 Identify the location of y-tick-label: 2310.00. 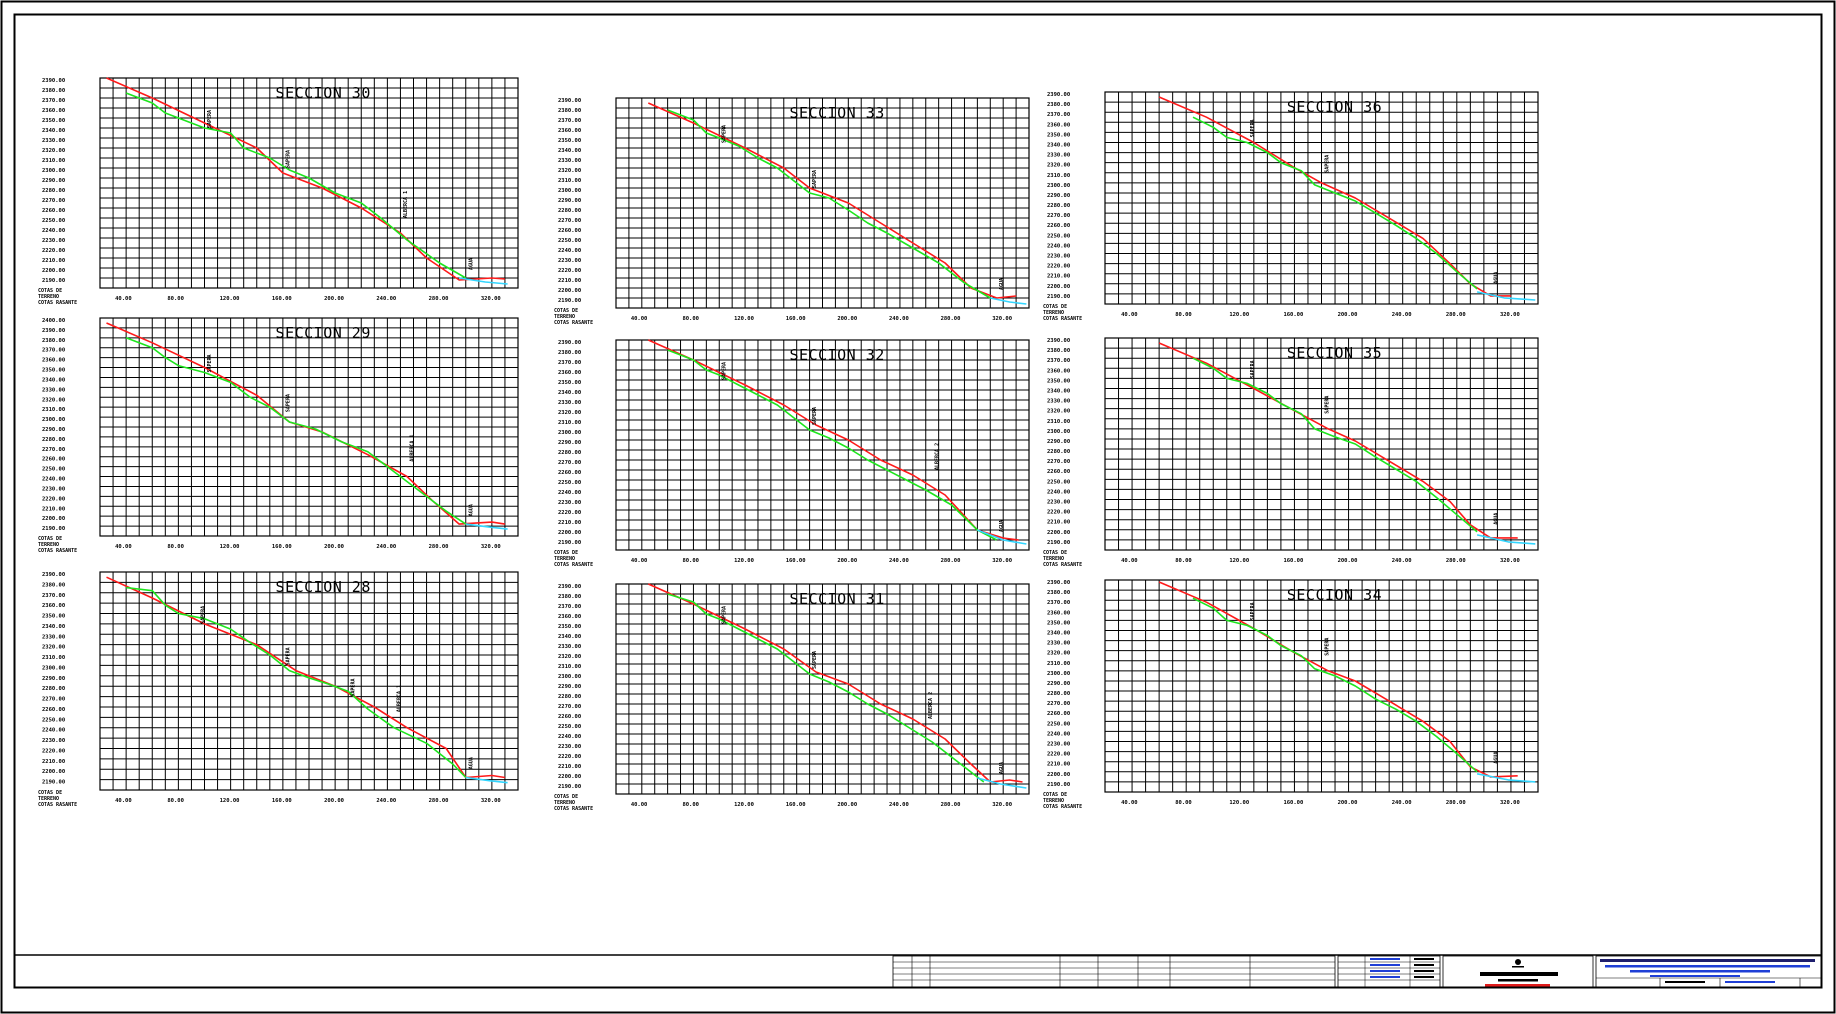
(53, 161).